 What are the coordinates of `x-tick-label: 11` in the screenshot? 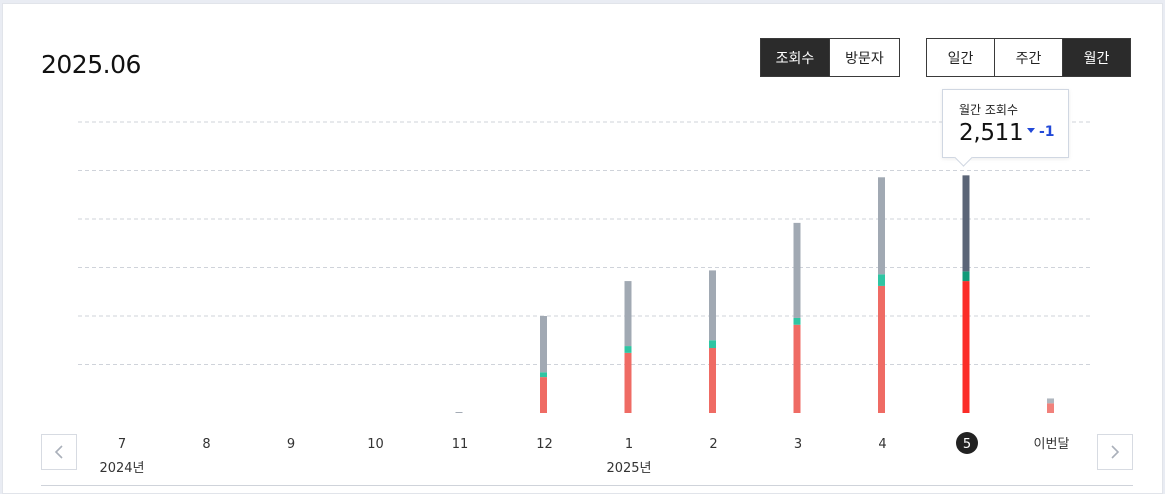 It's located at (460, 444).